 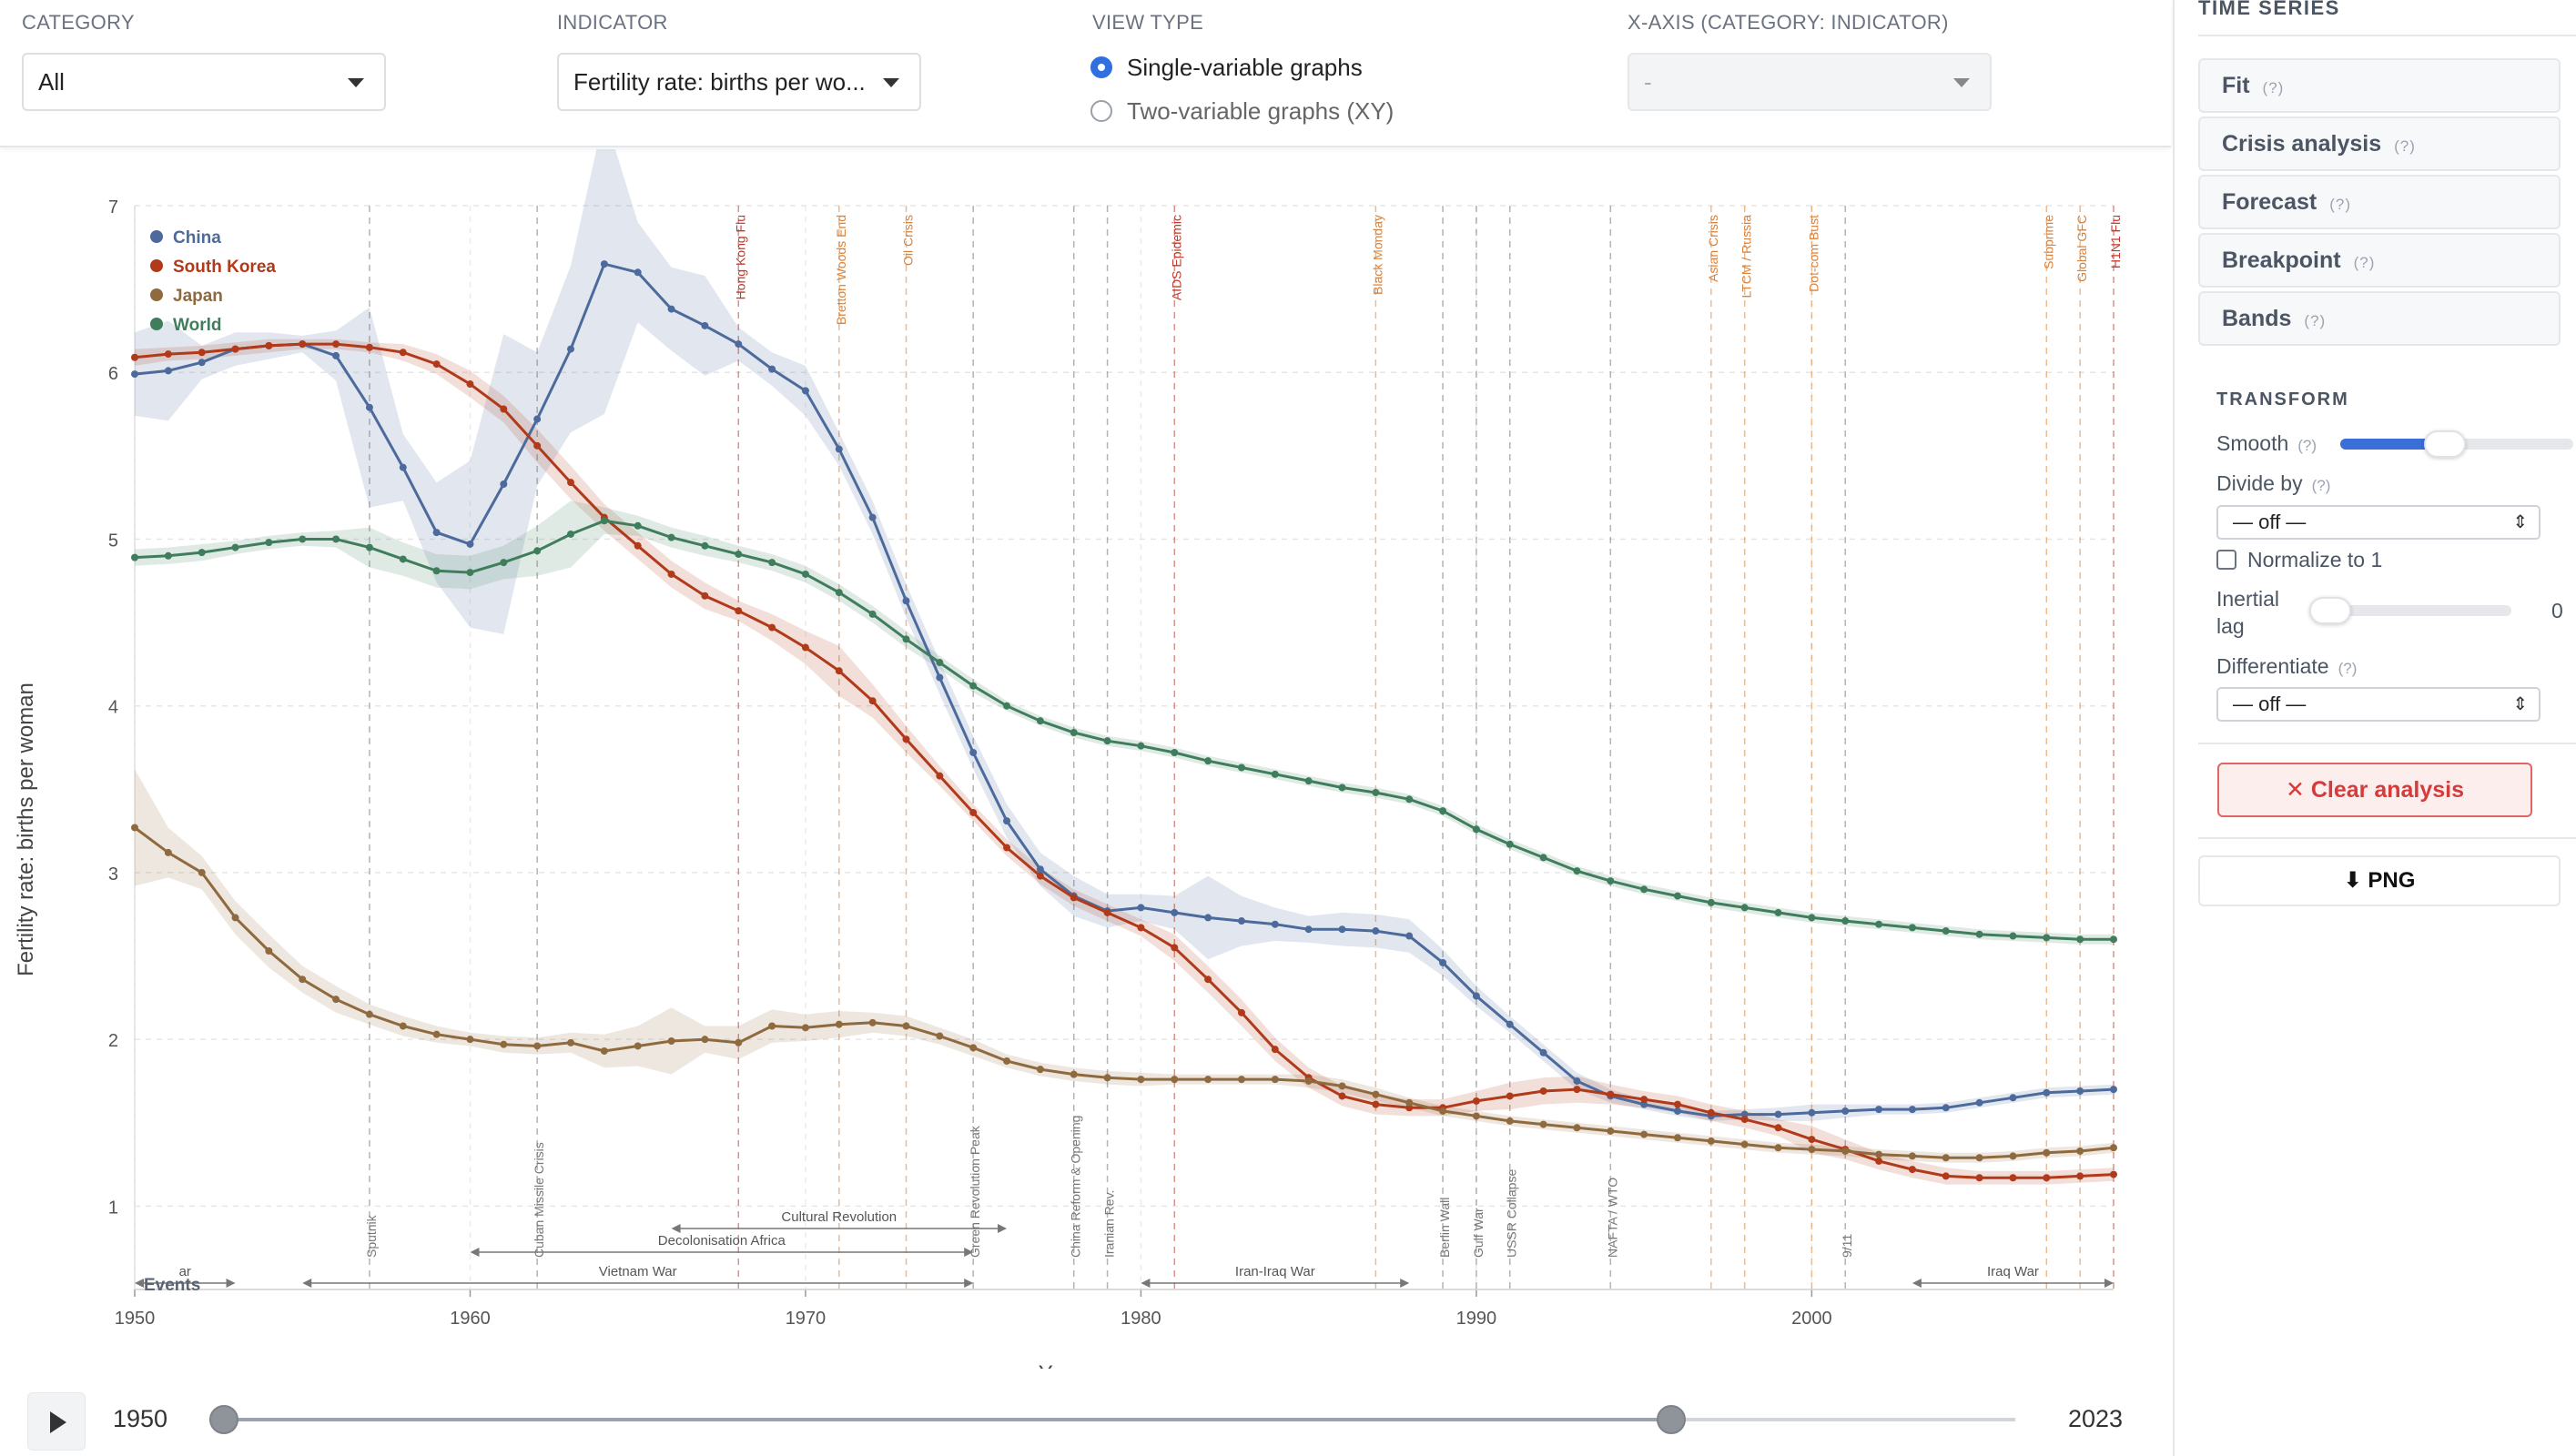 I want to click on range-start-handle, so click(x=223, y=1420).